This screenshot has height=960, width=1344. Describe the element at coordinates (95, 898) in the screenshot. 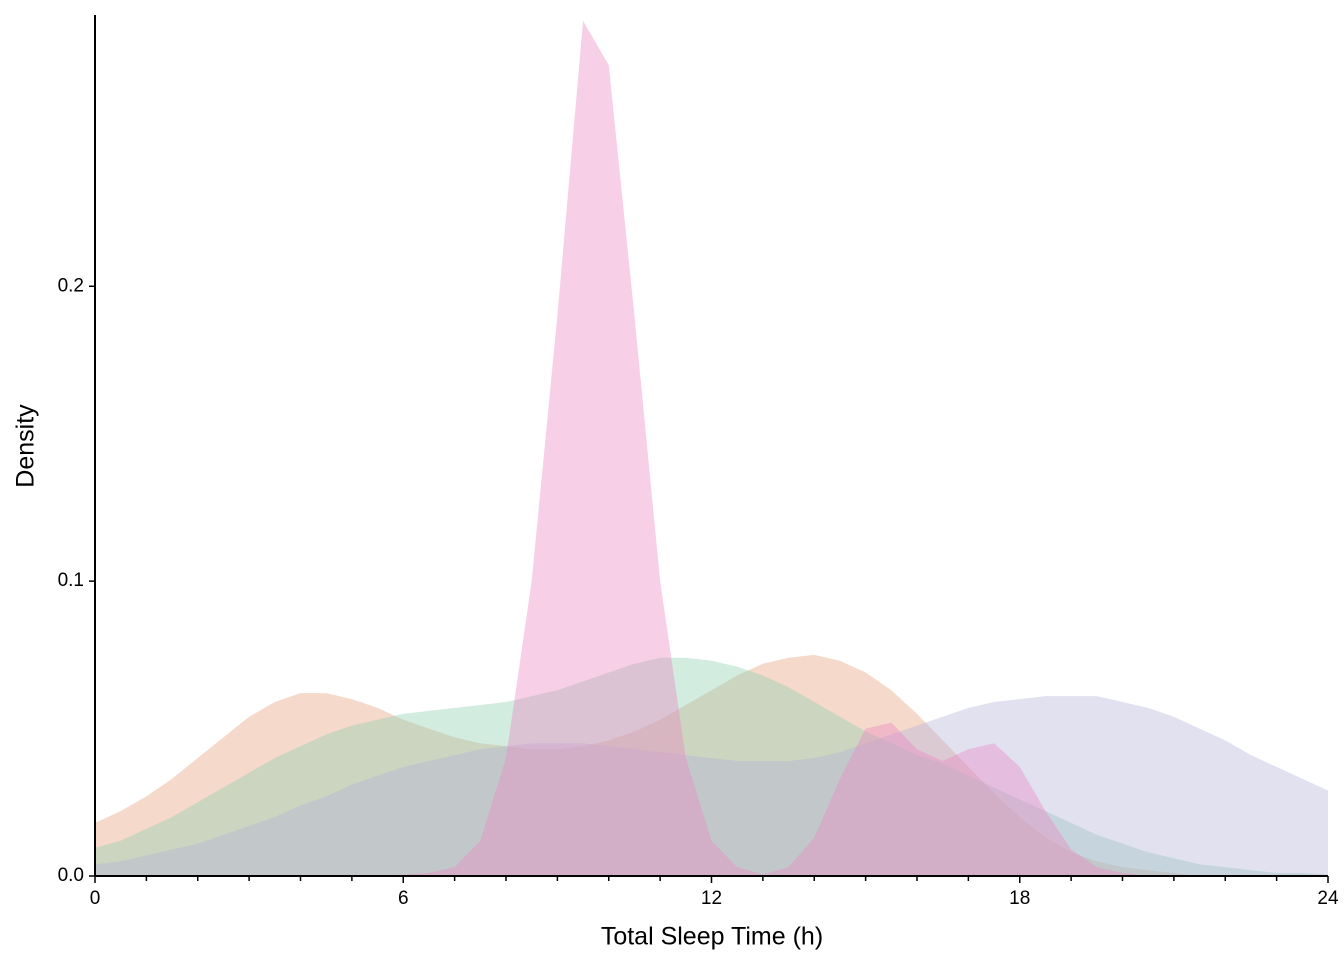

I see `x-tick-label: 0` at that location.